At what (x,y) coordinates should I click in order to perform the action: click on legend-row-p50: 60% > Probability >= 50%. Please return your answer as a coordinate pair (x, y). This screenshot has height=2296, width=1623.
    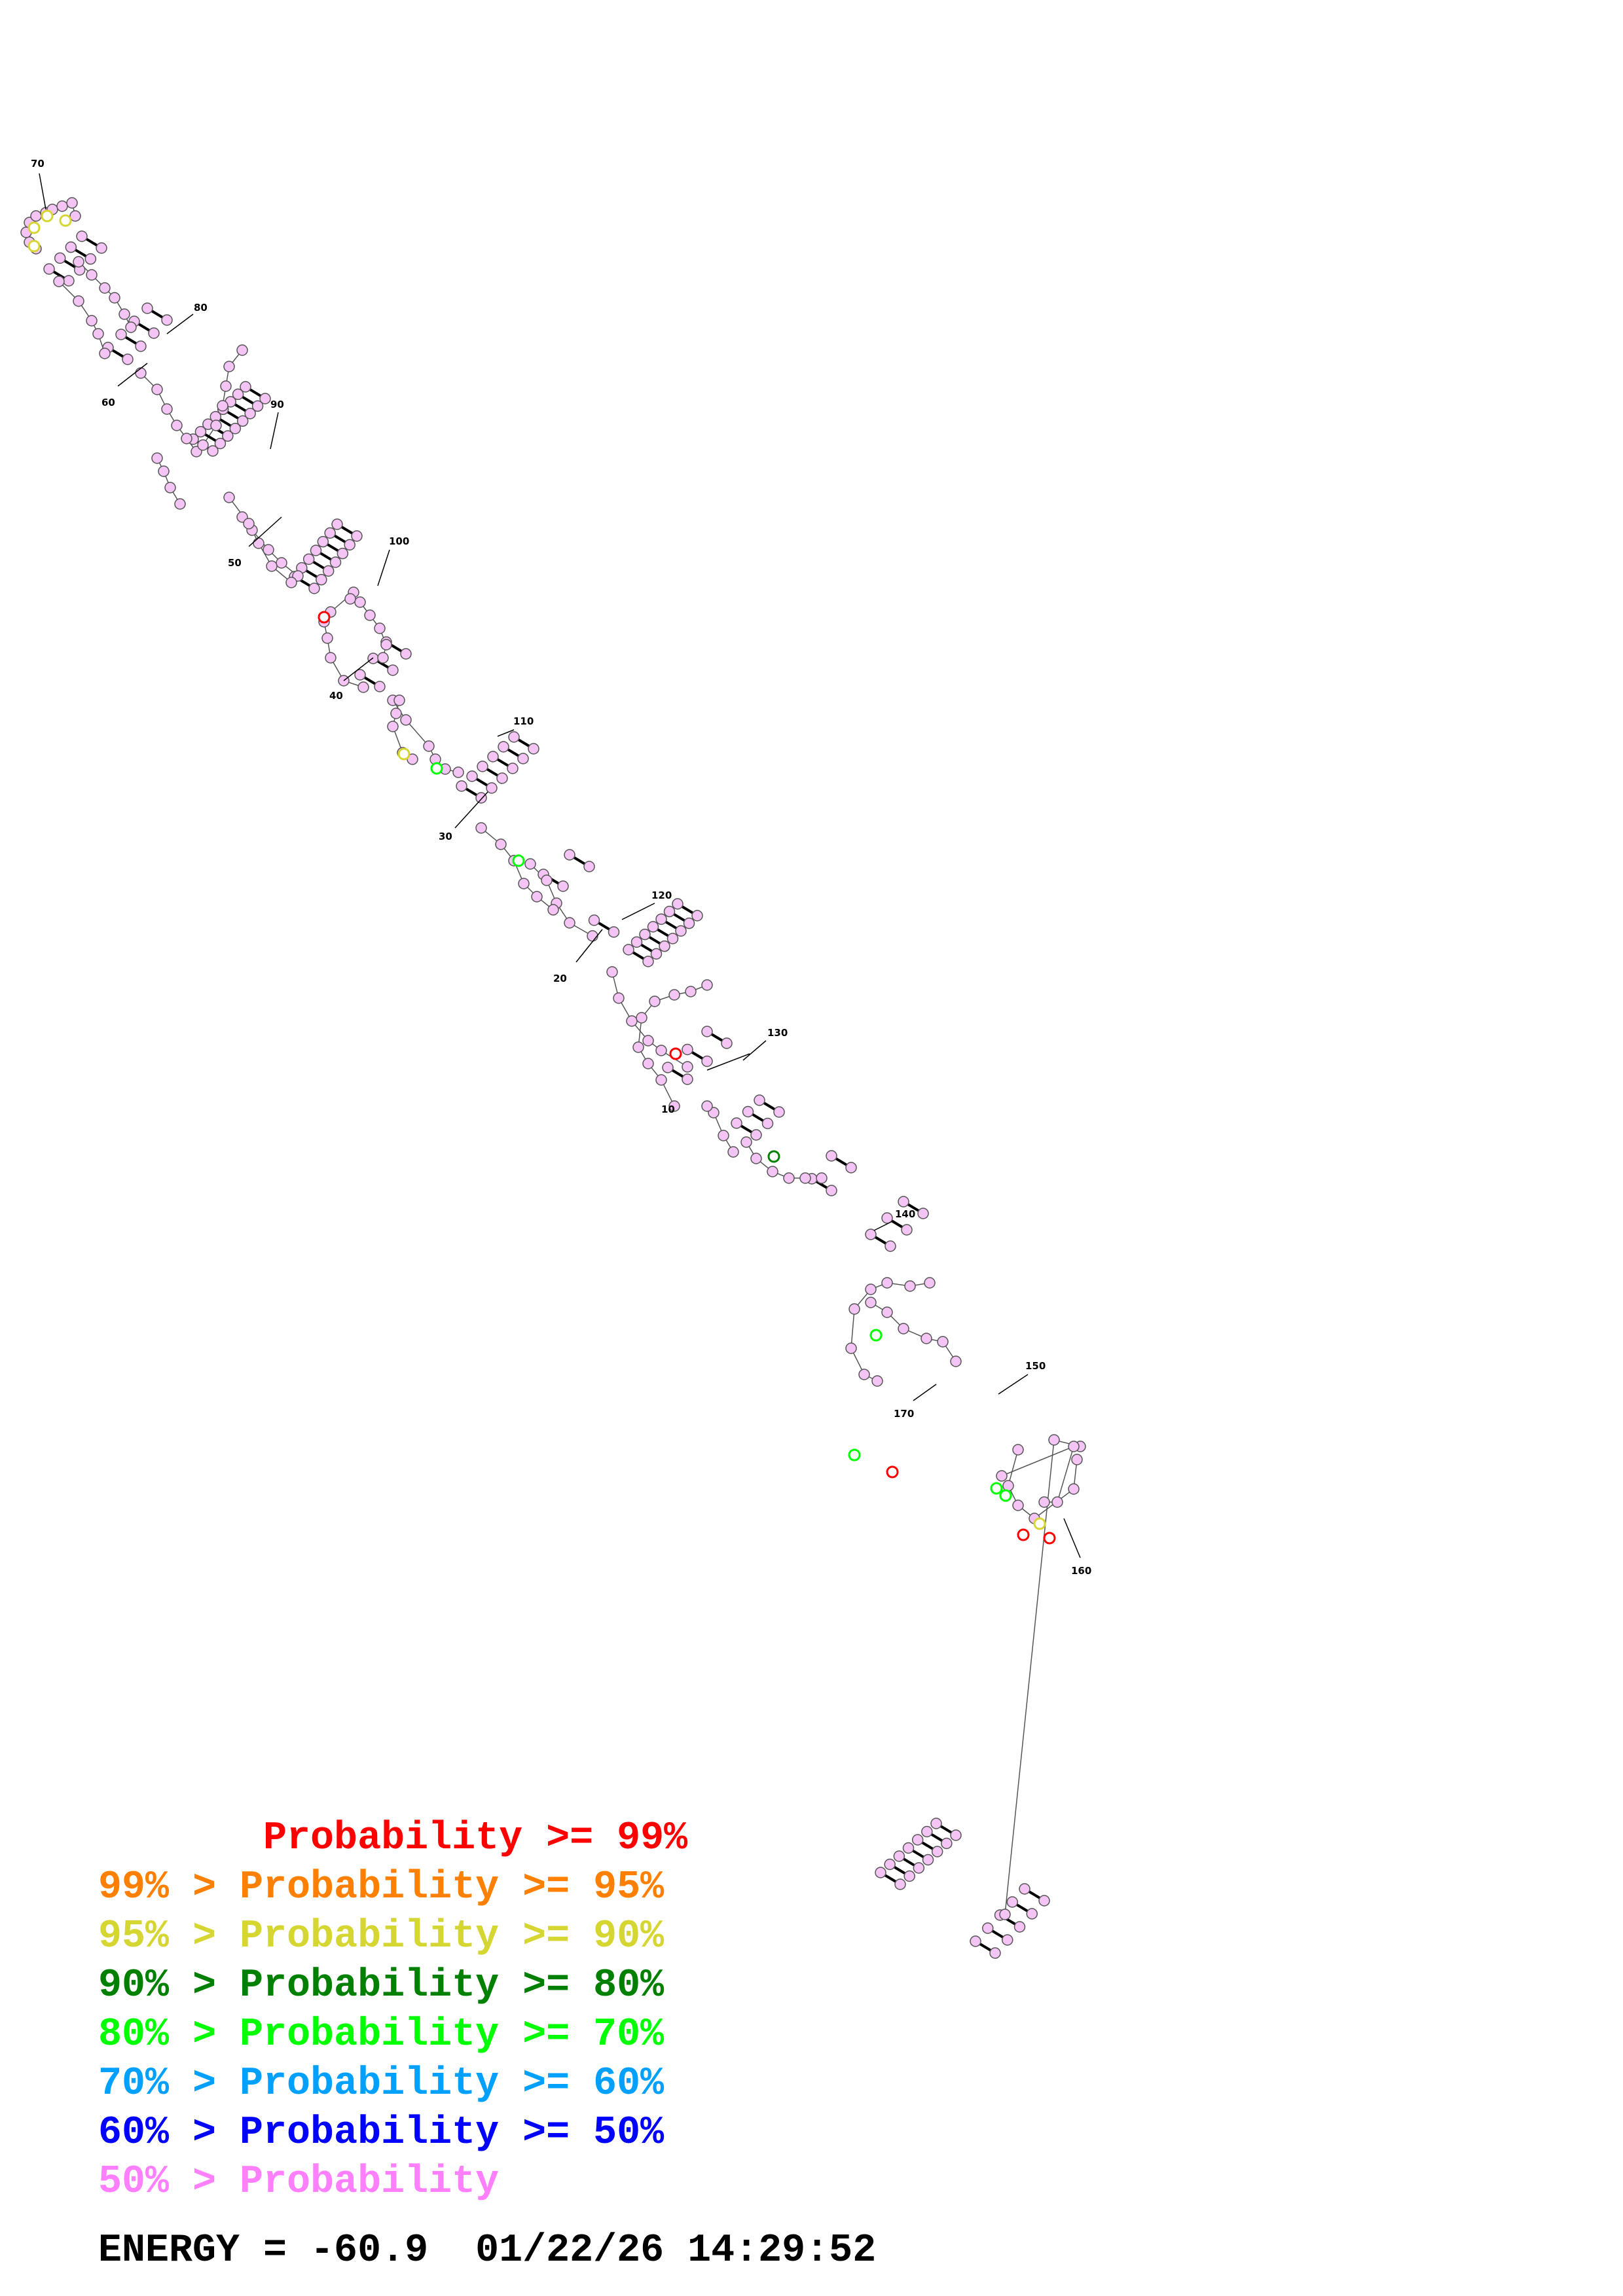
    Looking at the image, I should click on (381, 2133).